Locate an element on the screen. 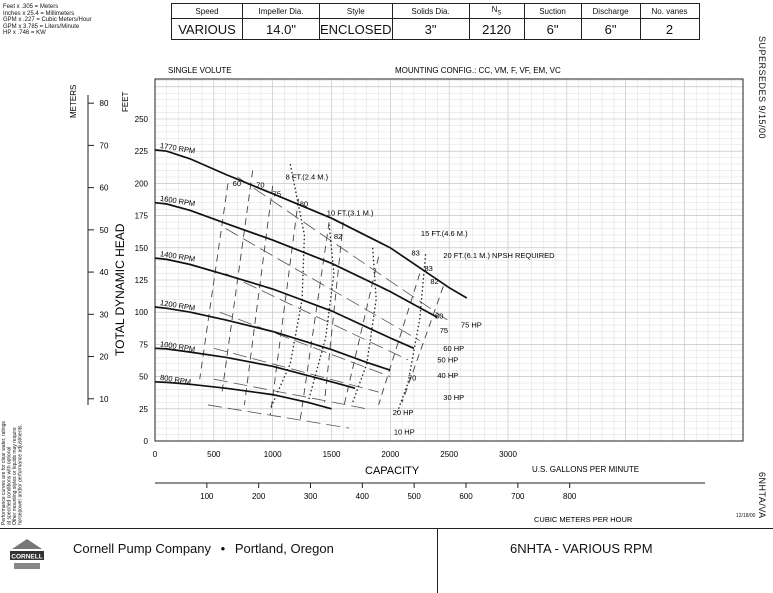 The width and height of the screenshot is (773, 593). conversion-line: GPM x 3.785 = Liters/Minute is located at coordinates (41, 26).